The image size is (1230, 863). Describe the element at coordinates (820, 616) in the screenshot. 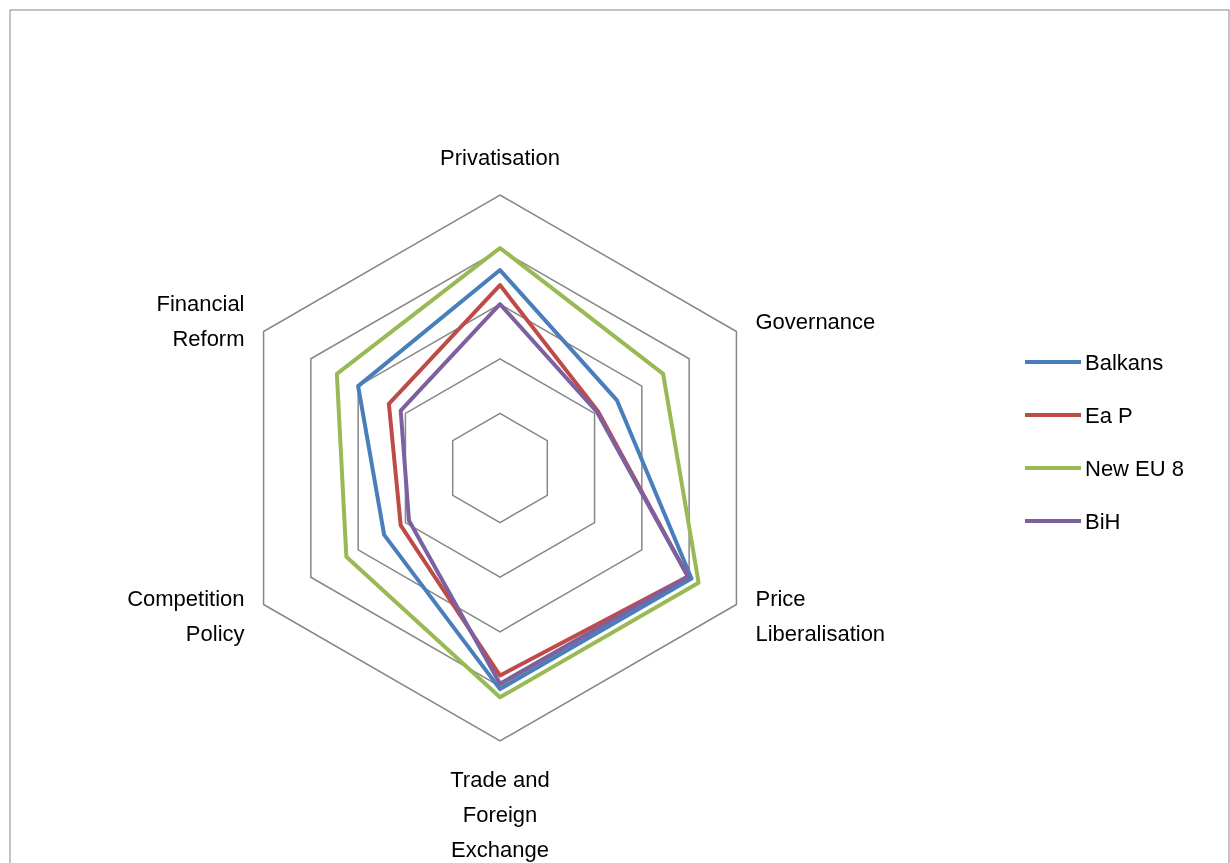

I see `spoke-label: Price Liberalisation` at that location.